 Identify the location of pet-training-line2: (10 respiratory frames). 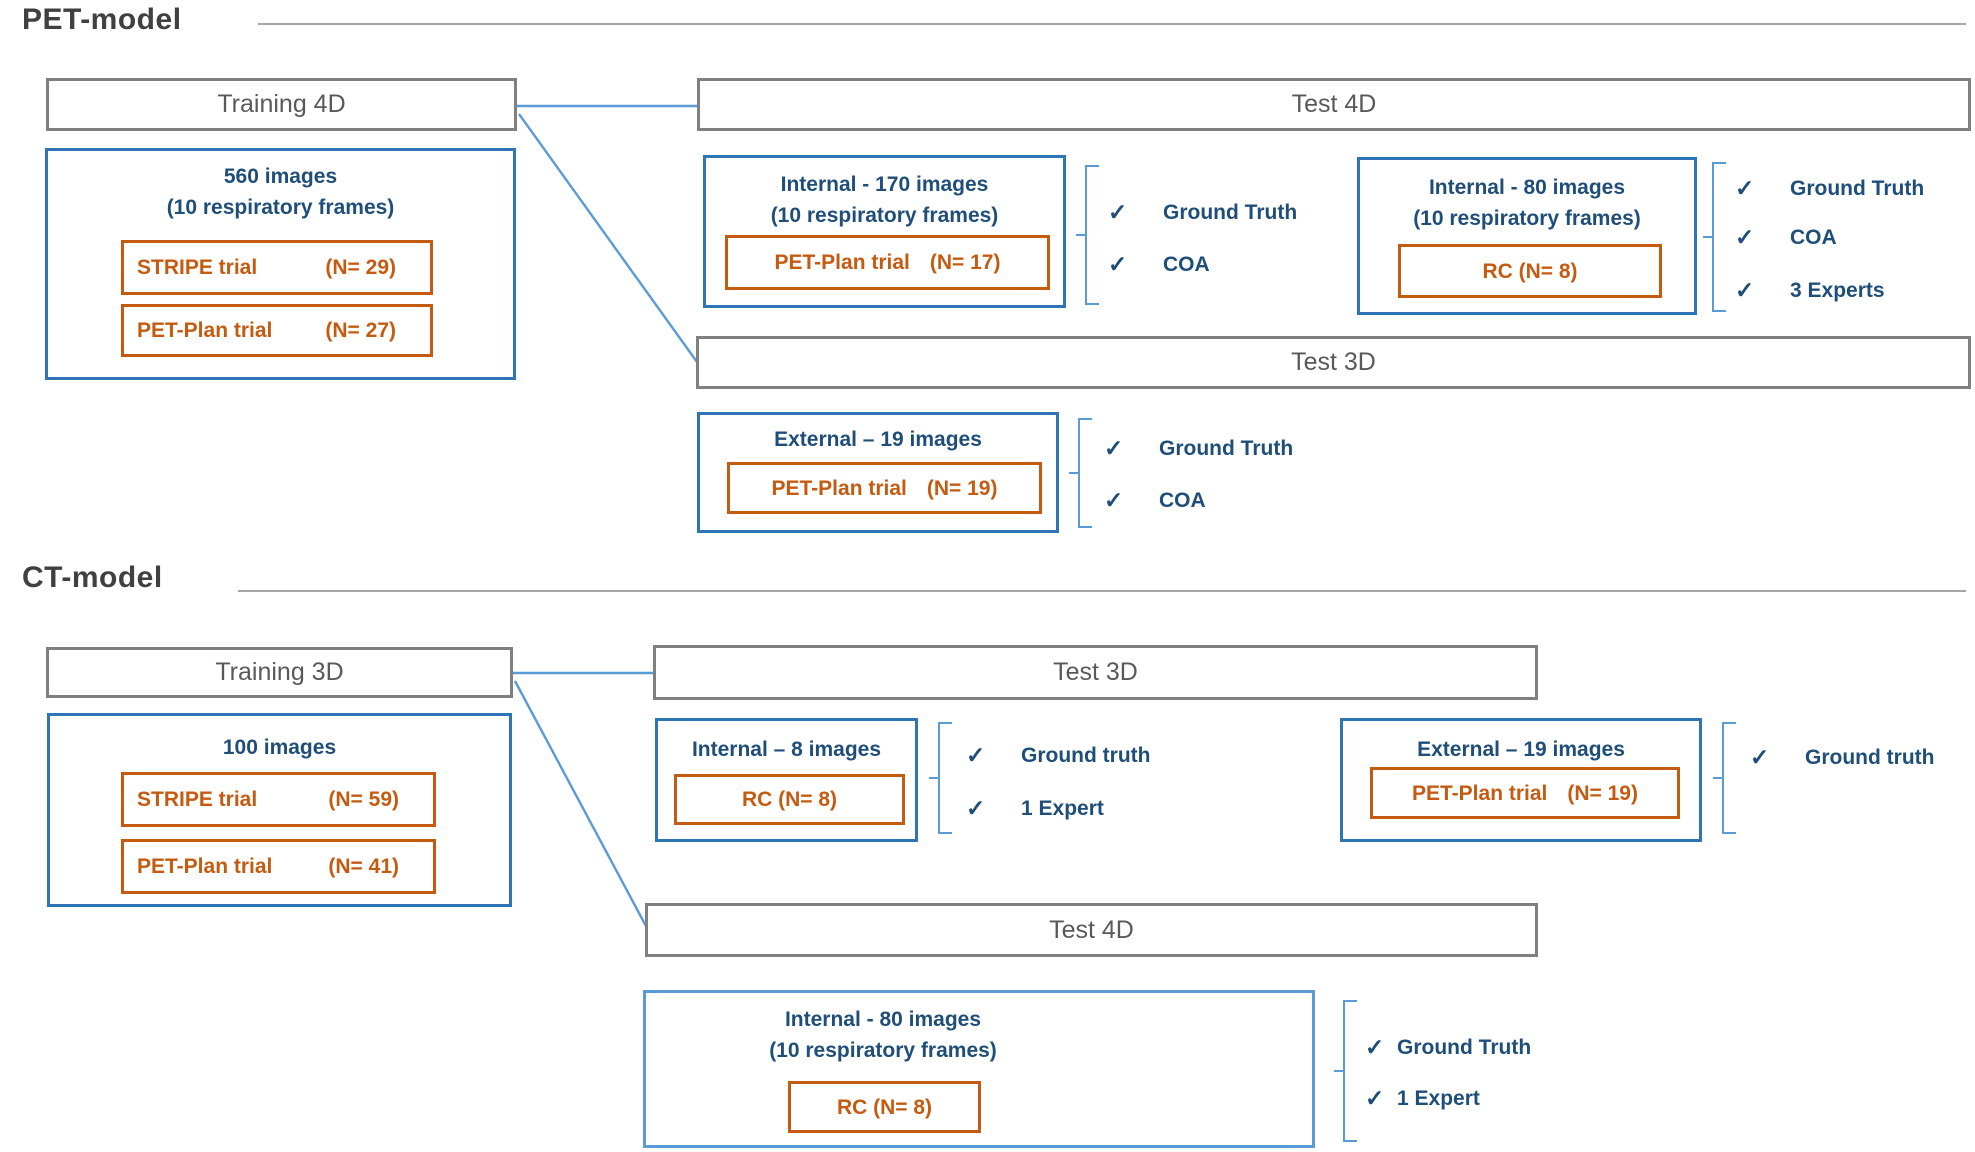
(280, 207).